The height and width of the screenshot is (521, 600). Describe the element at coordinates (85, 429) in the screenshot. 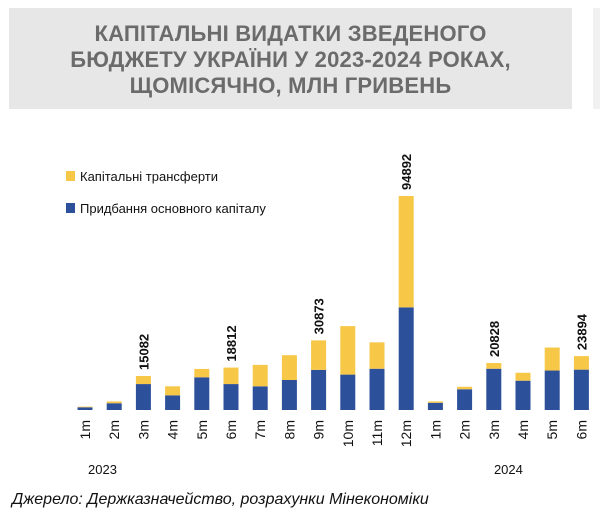

I see `x-tick-label-1: 1m` at that location.